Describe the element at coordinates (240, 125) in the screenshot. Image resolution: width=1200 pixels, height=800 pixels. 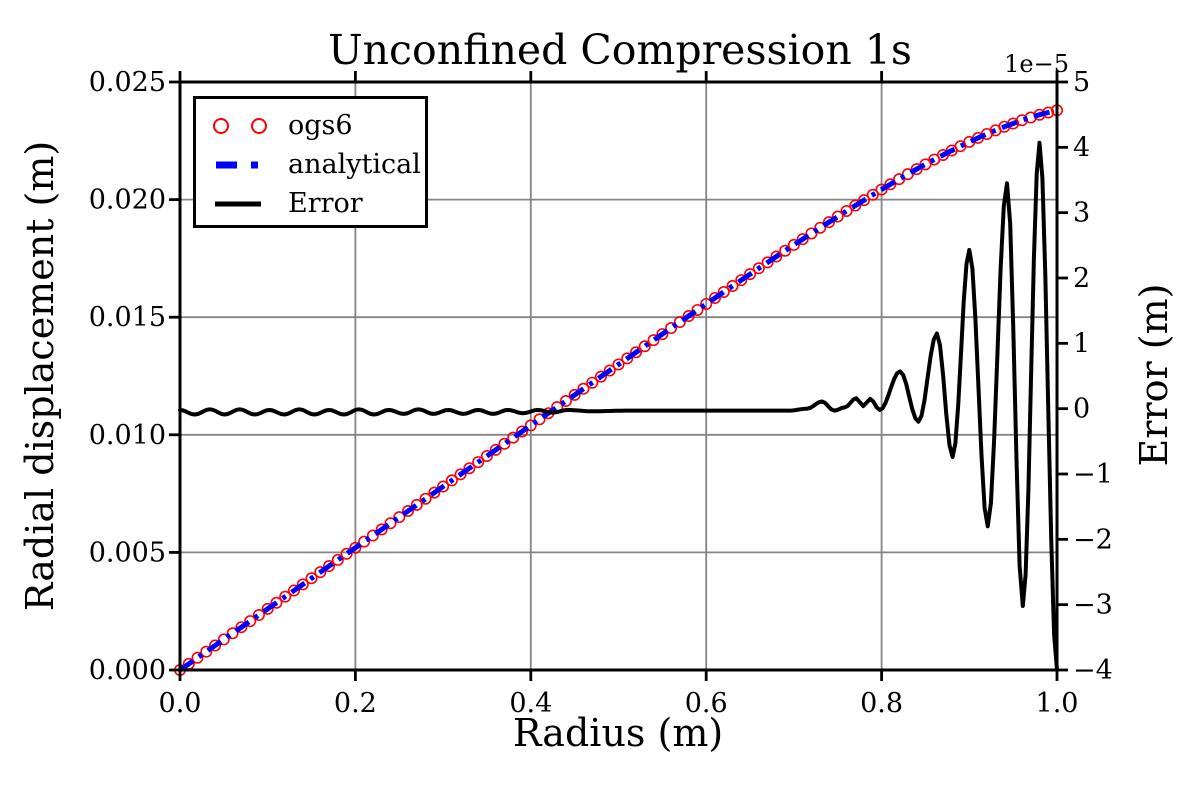
I see `ogs6-circle-marker-icon` at that location.